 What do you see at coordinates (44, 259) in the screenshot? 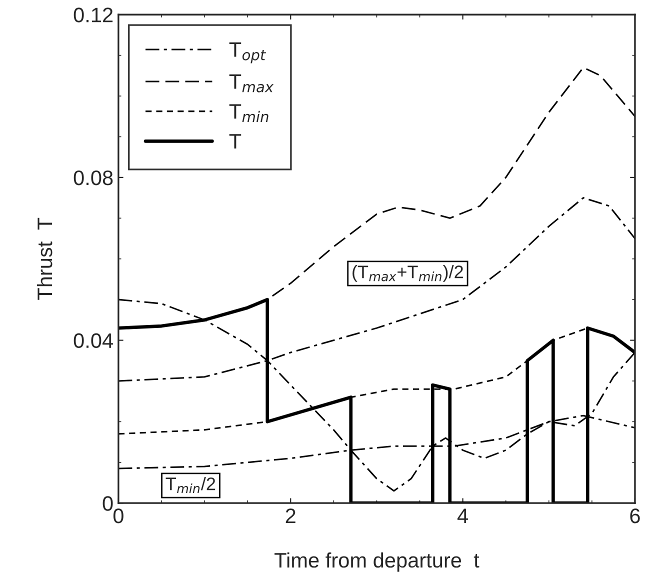
I see `y-axis-title: Thrust T` at bounding box center [44, 259].